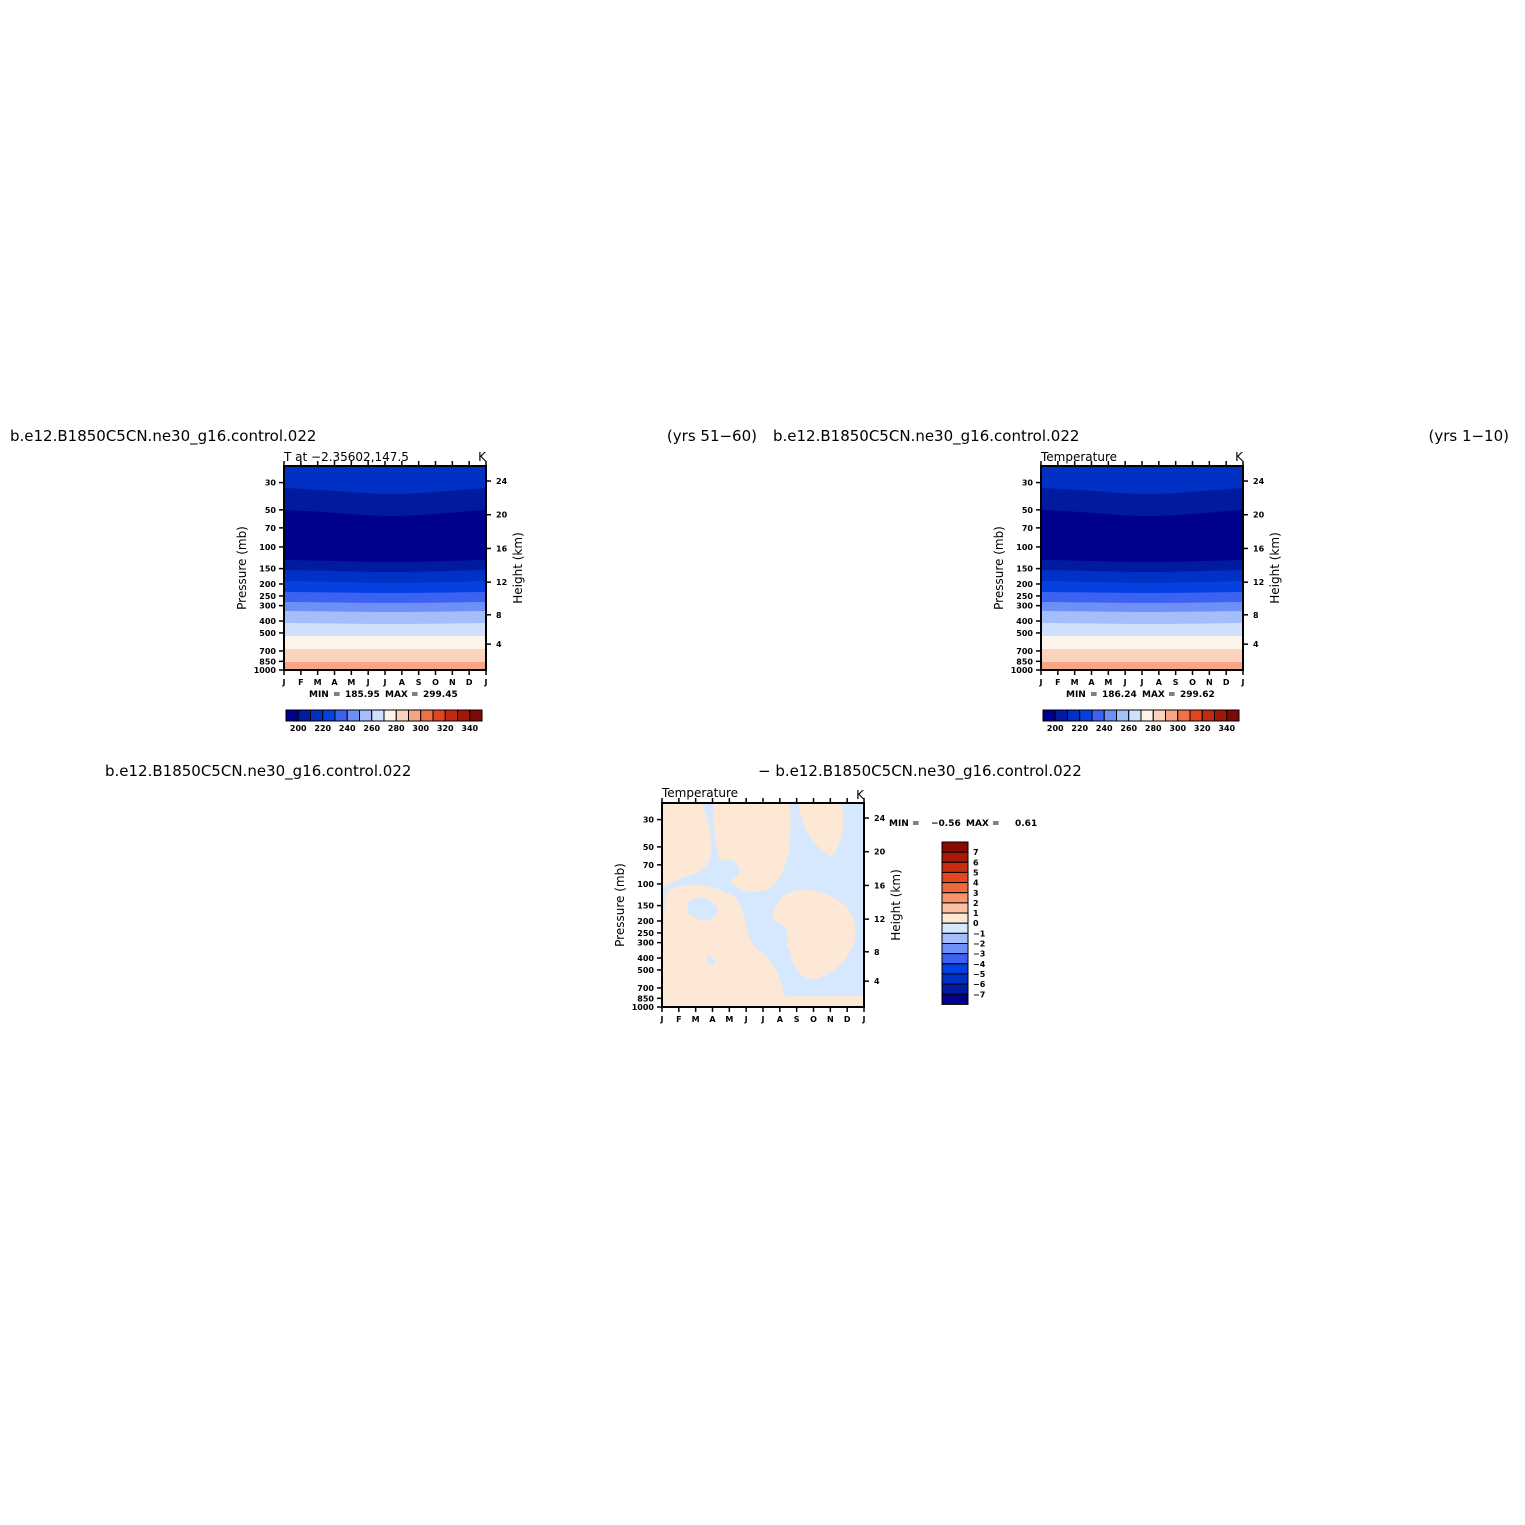 This screenshot has width=1525, height=1525. Describe the element at coordinates (445, 728) in the screenshot. I see `panel-1-colorbar-label: 320` at that location.